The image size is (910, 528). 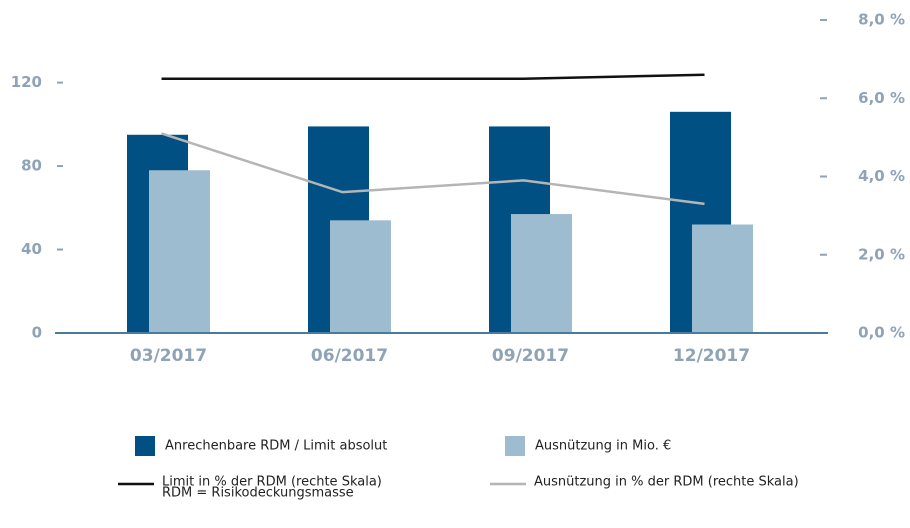 What do you see at coordinates (881, 98) in the screenshot?
I see `y2-tick-label: 6,0 %` at bounding box center [881, 98].